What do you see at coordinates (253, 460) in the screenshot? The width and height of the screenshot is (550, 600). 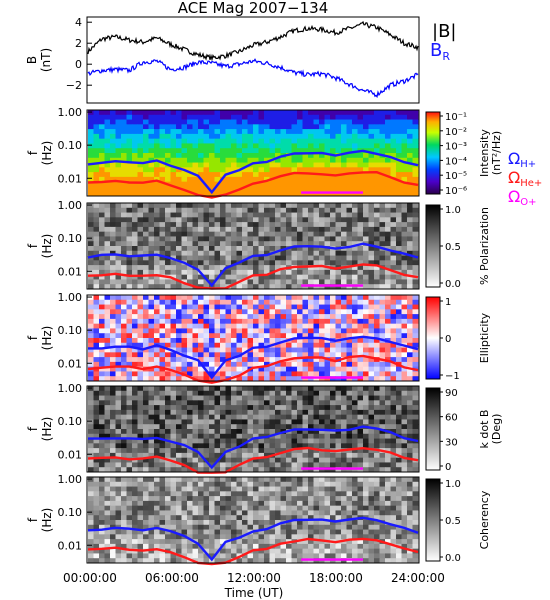 I see `gyro-line-he` at bounding box center [253, 460].